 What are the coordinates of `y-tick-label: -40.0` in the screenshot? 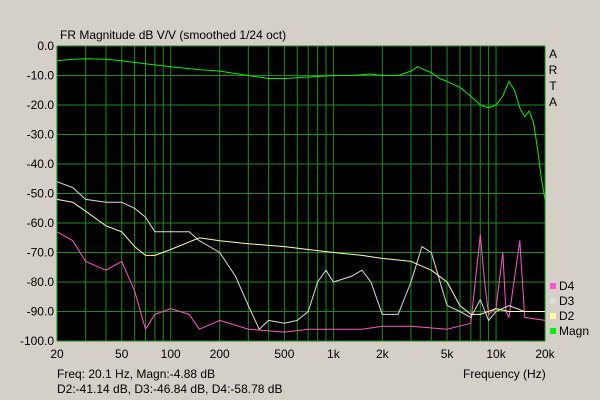 It's located at (41, 164).